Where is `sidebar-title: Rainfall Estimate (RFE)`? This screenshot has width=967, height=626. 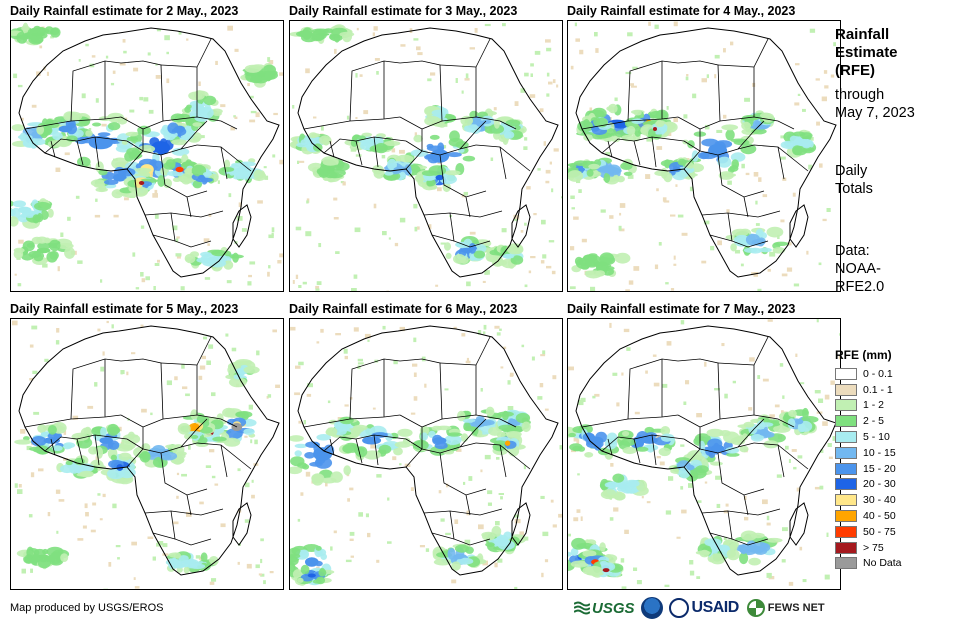
sidebar-title: Rainfall Estimate (RFE) is located at coordinates (866, 53).